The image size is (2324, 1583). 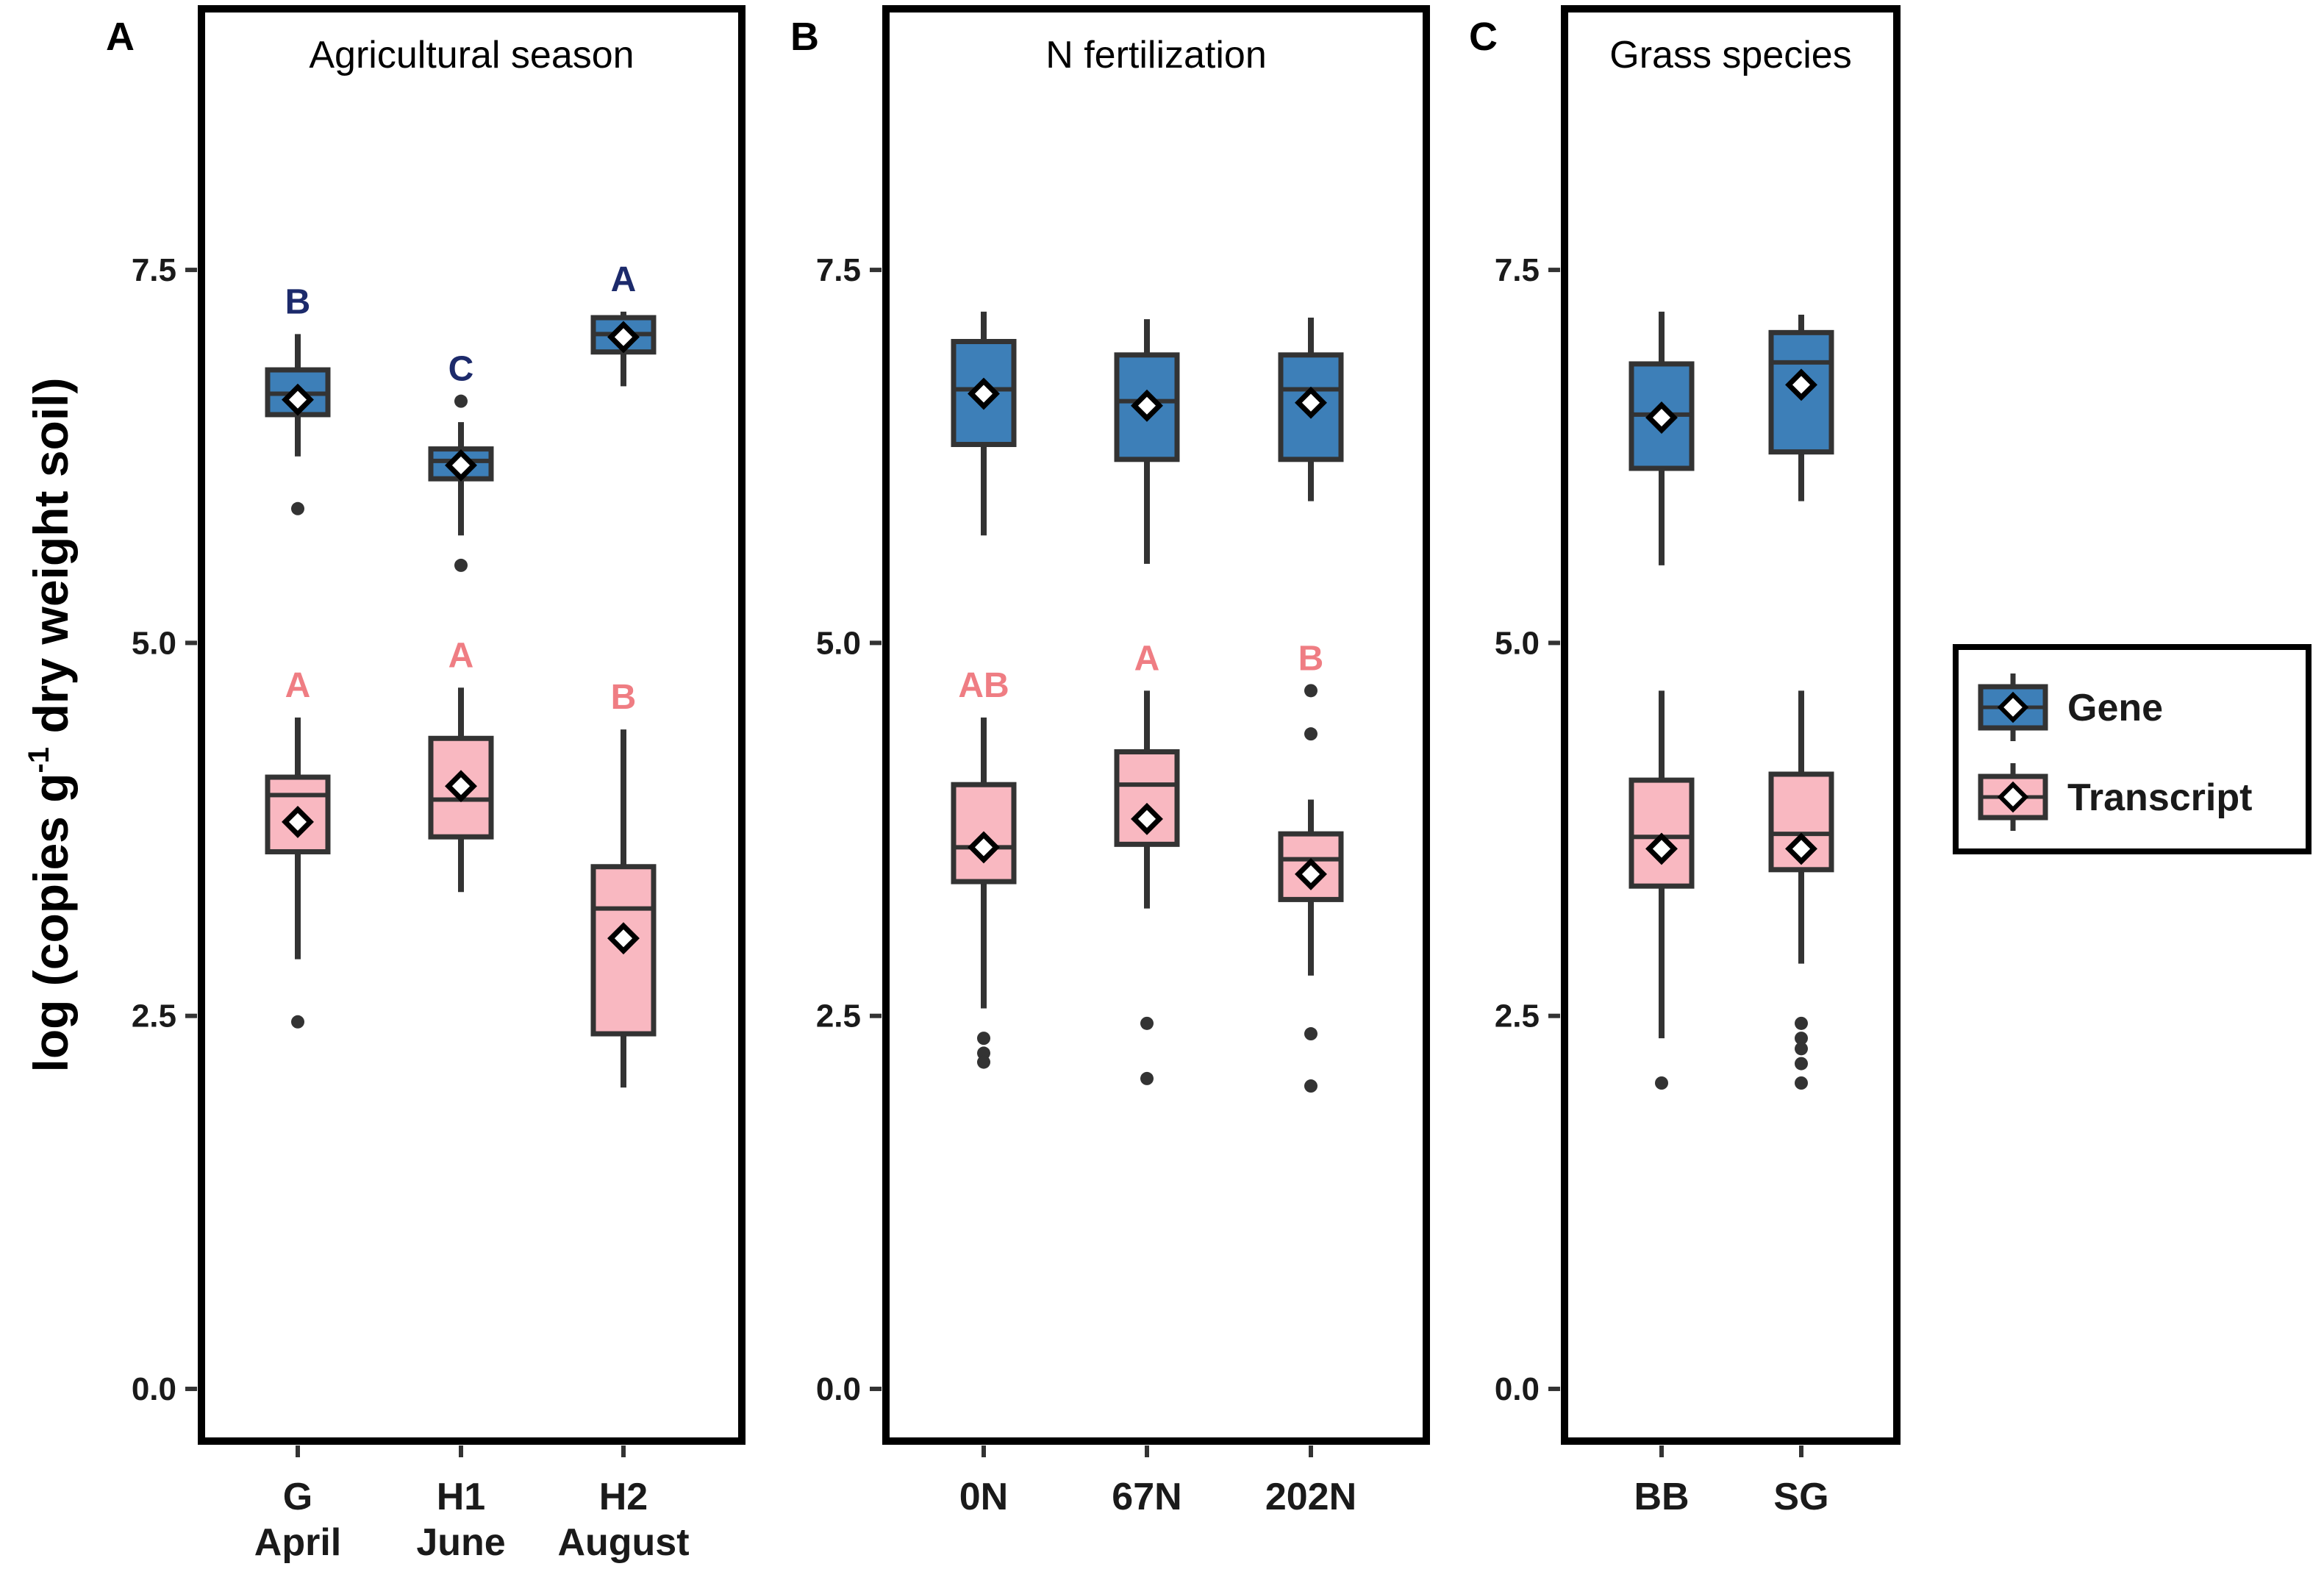 What do you see at coordinates (2132, 749) in the screenshot?
I see `legend: Gene Transcript` at bounding box center [2132, 749].